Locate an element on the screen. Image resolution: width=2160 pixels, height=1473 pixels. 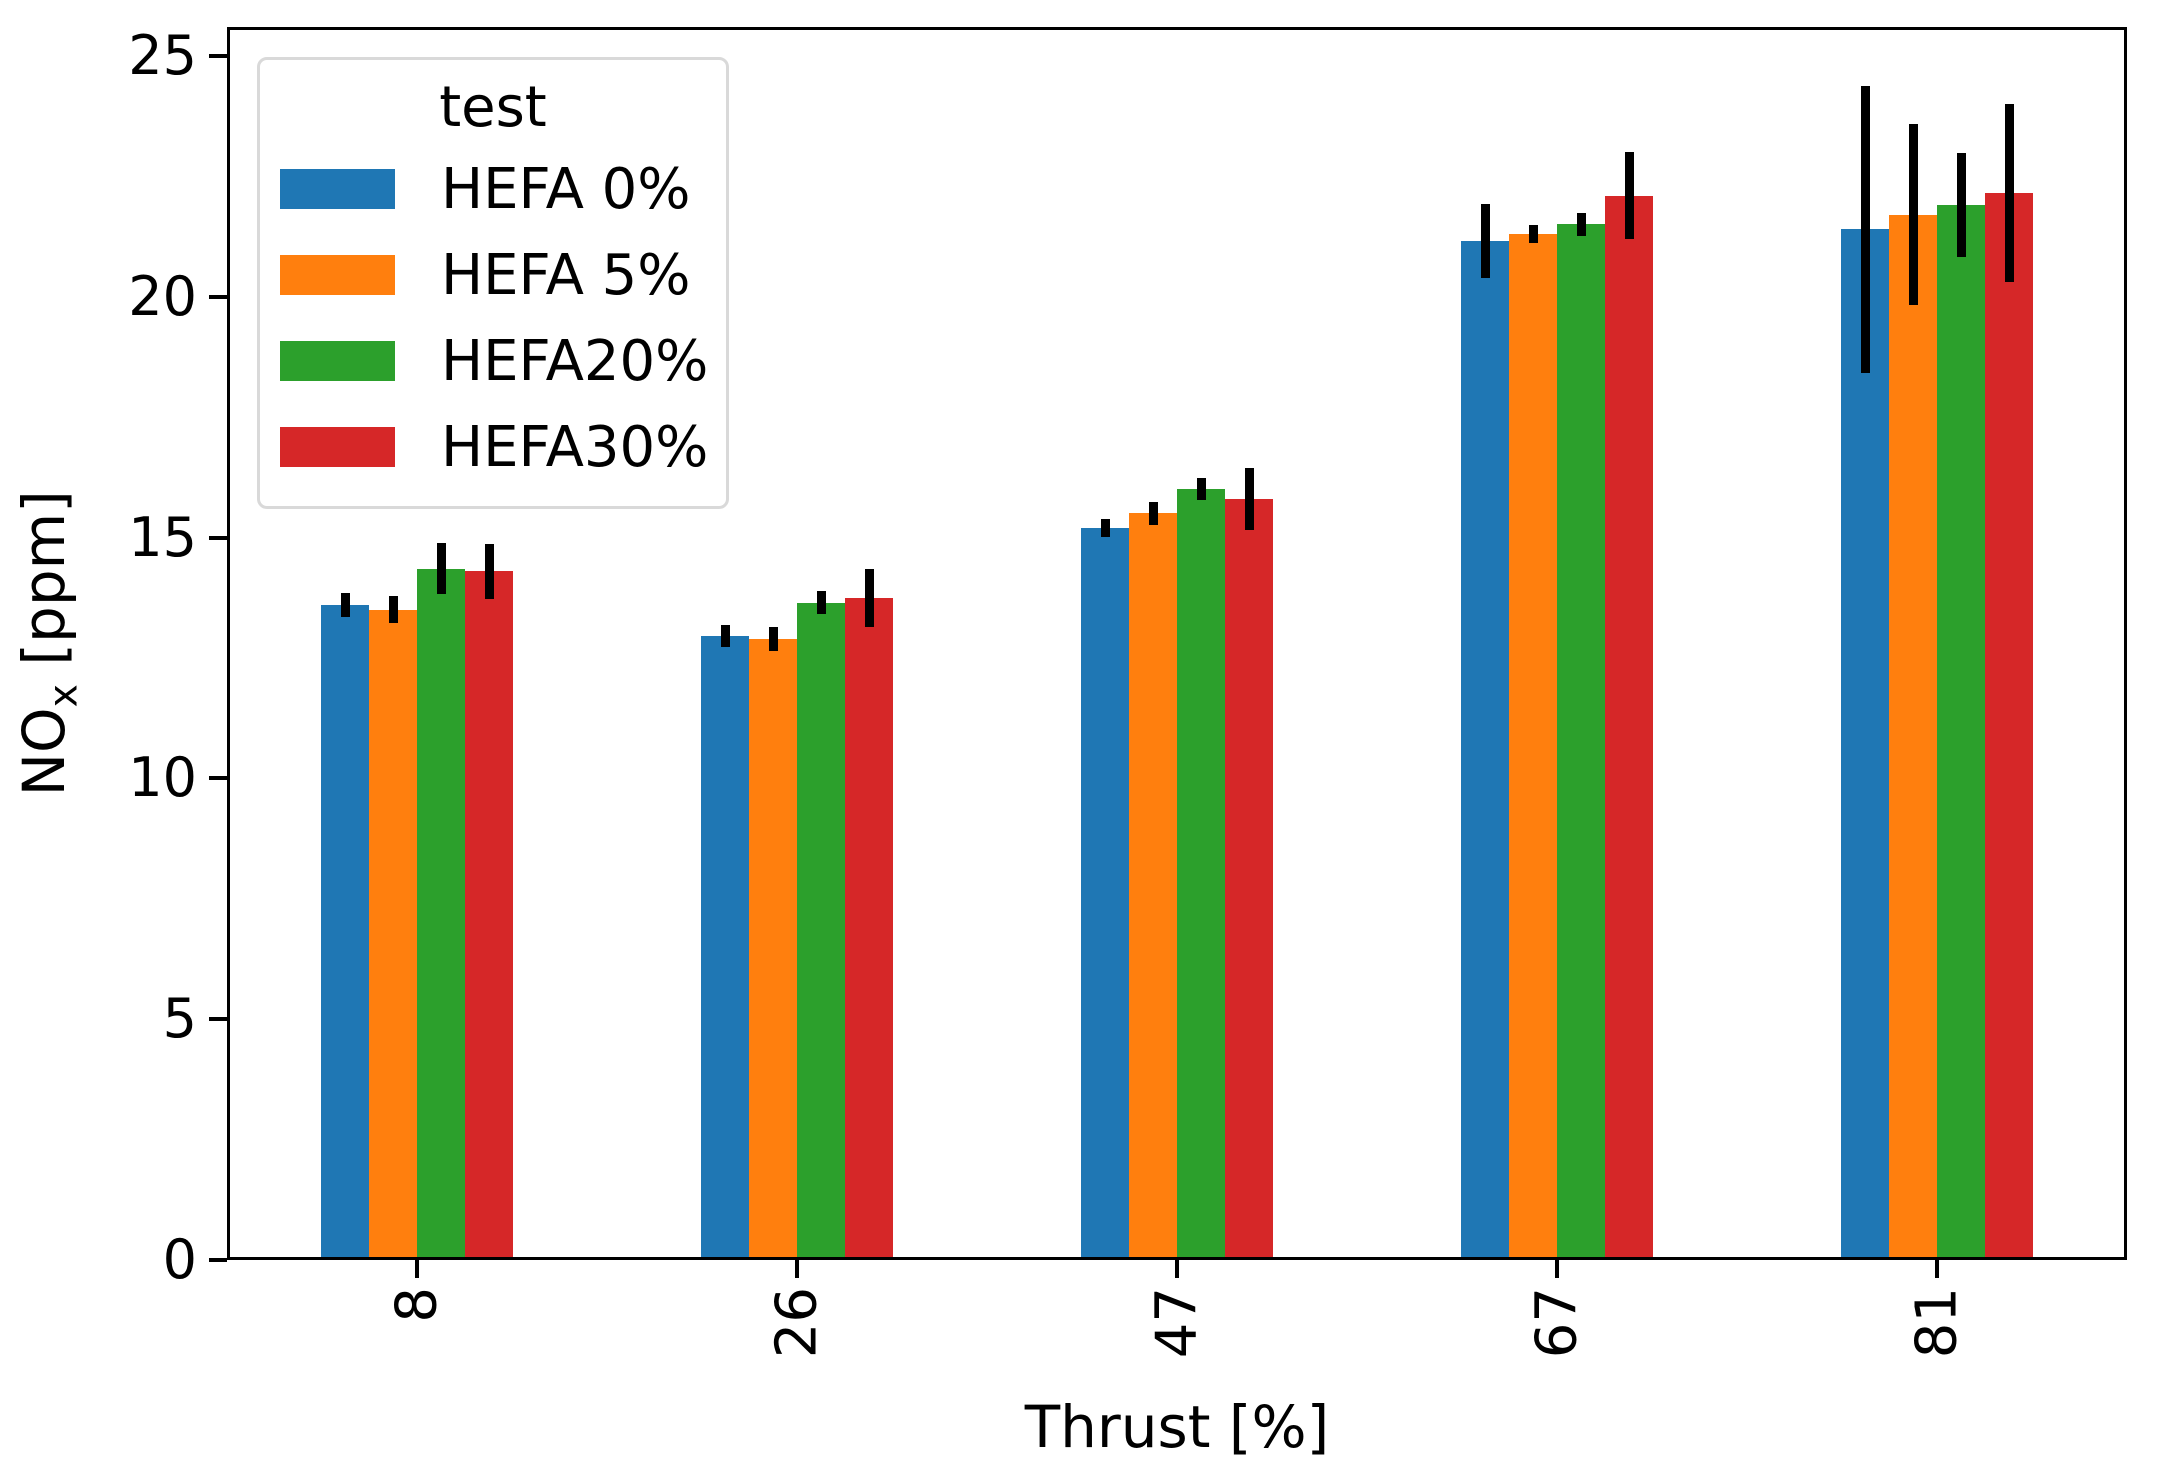
legend-item: HEFA 5% is located at coordinates (493, 275).